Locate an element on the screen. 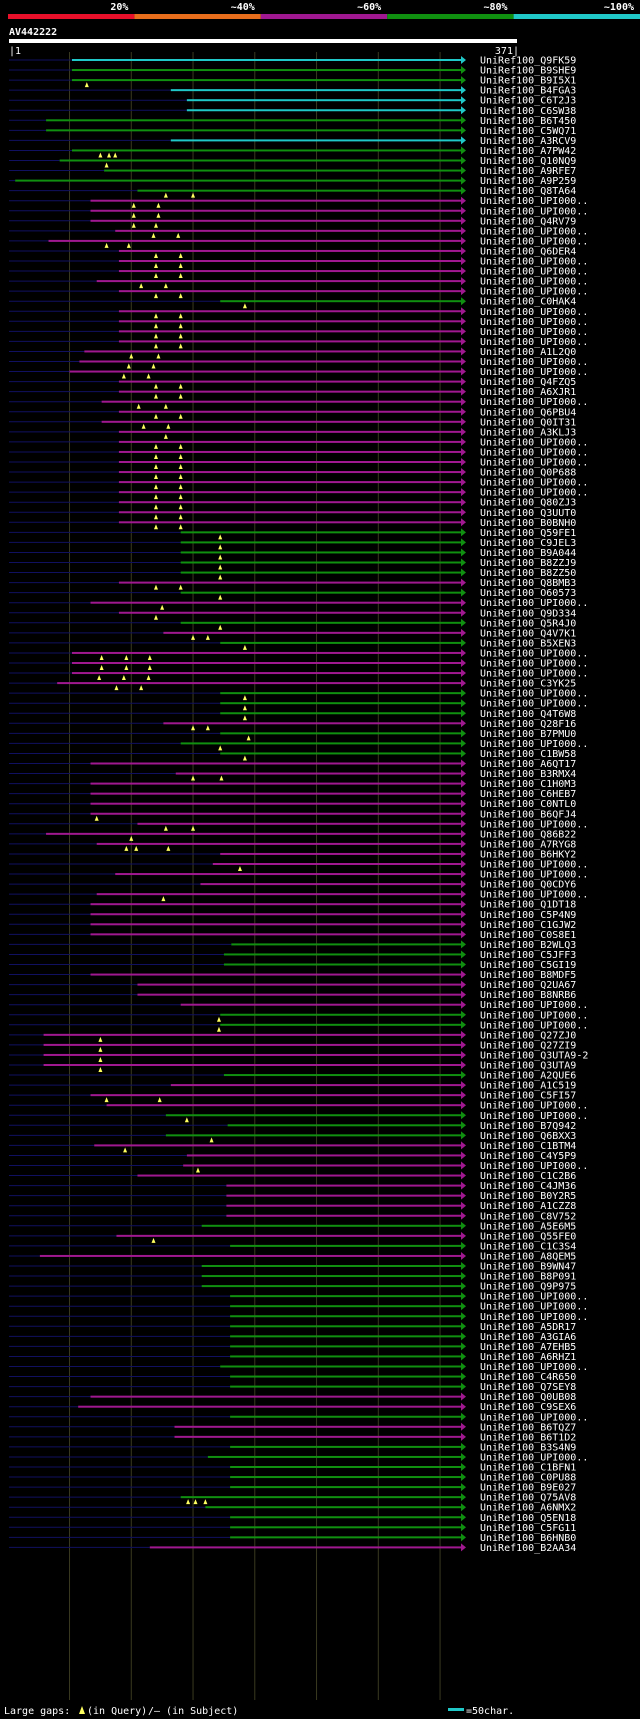 The image size is (640, 1719). hit-row: UniRef100_A6XJR1 is located at coordinates (292, 393).